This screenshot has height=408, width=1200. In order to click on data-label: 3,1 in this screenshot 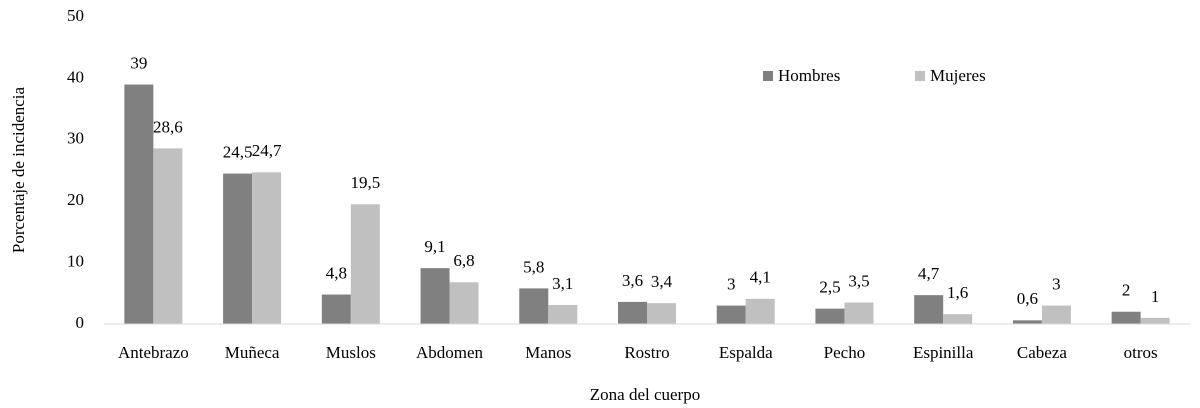, I will do `click(562, 283)`.